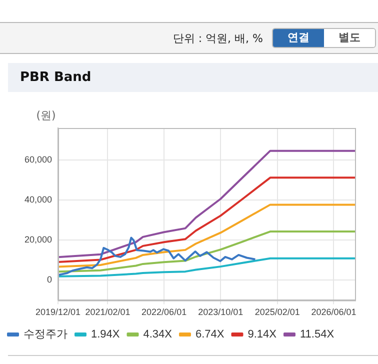 This screenshot has height=364, width=378. I want to click on chart-title: PBR Band, so click(56, 77).